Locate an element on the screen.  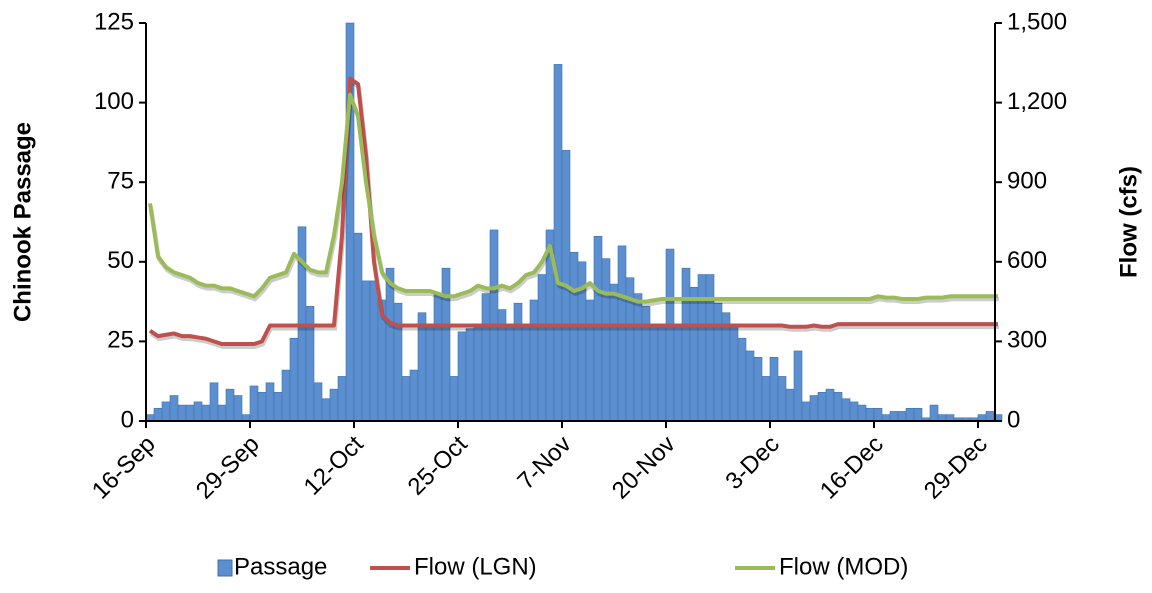
y-tick-label: 75 is located at coordinates (120, 181).